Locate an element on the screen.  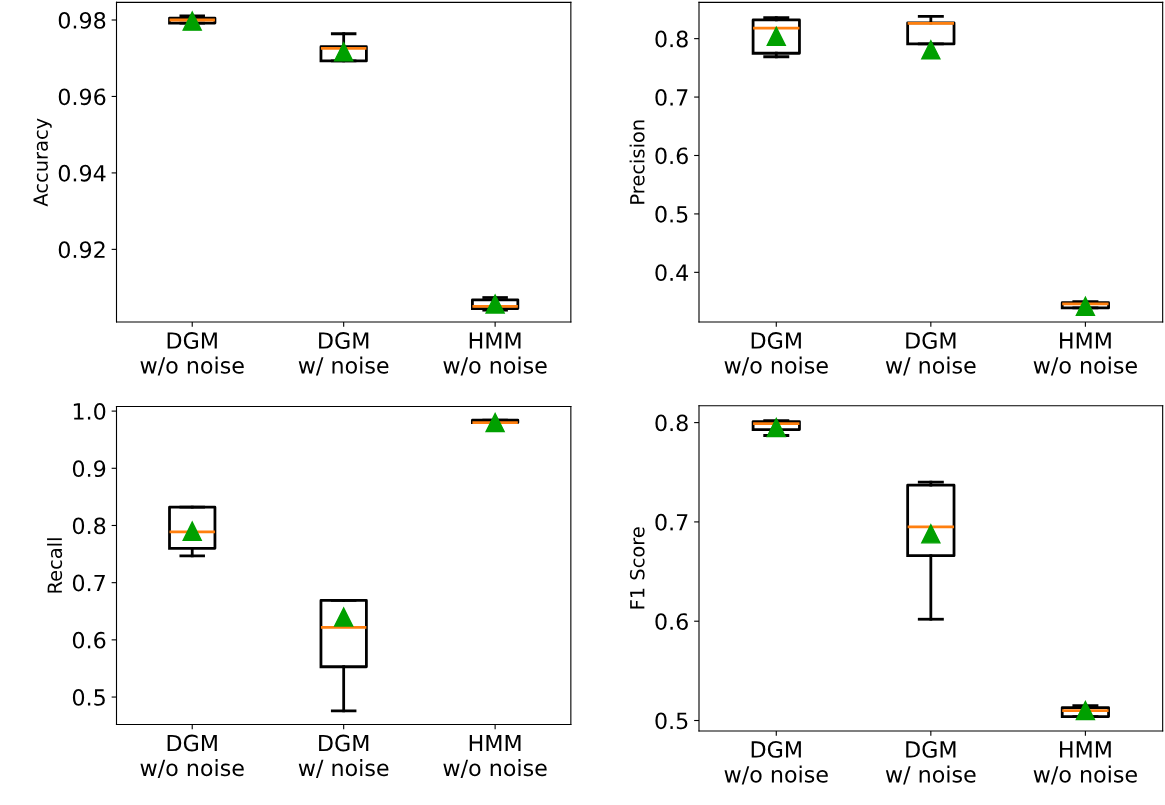
y-axis-title: F1 Score is located at coordinates (637, 568).